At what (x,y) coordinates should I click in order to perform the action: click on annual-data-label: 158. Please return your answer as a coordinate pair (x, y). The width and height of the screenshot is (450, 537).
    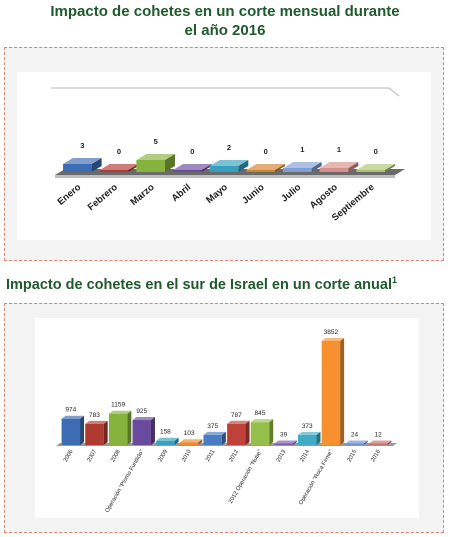
    Looking at the image, I should click on (165, 432).